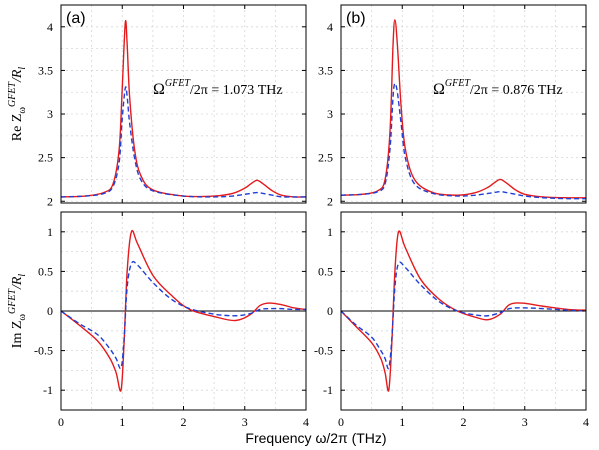 This screenshot has width=599, height=450. I want to click on x-axis-label: Frequency ω/2π (THz), so click(315, 438).